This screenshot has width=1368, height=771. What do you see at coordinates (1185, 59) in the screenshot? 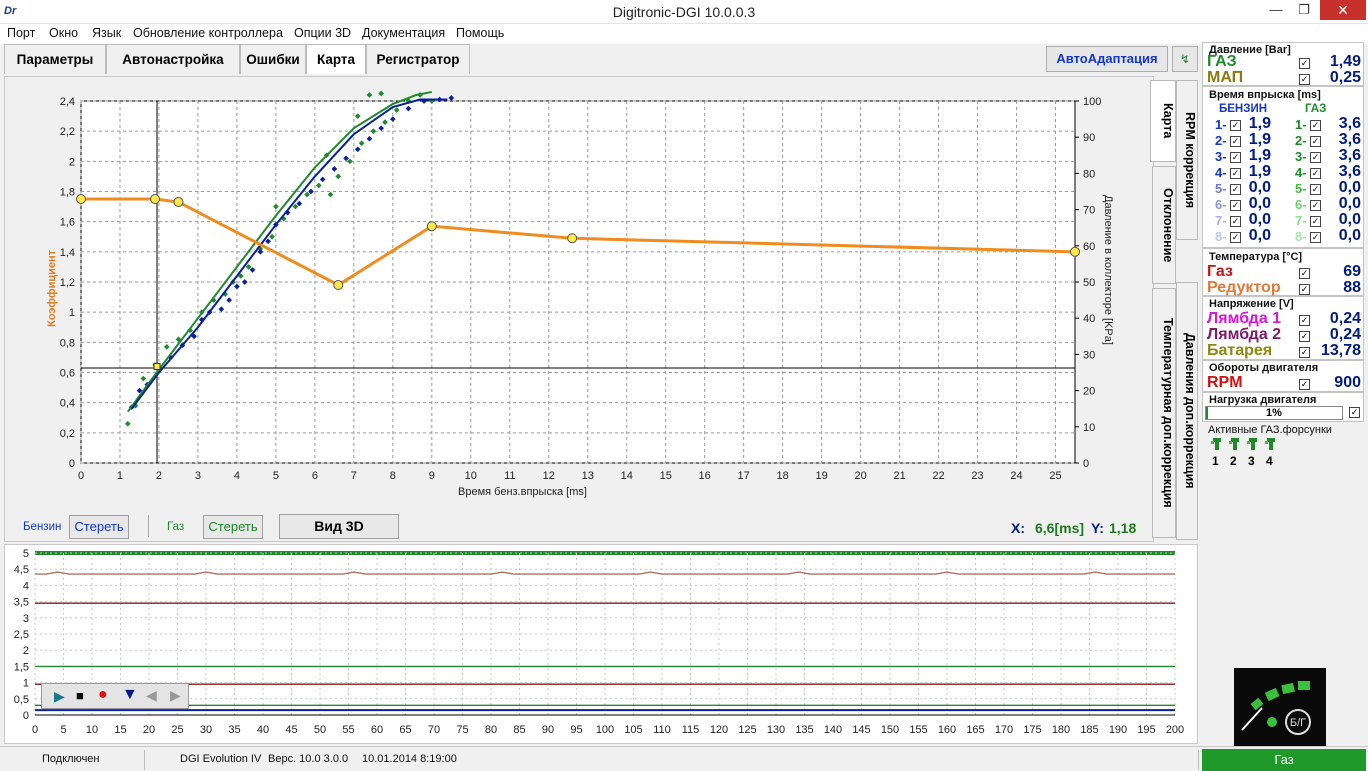
I see `pin-button: ↯` at bounding box center [1185, 59].